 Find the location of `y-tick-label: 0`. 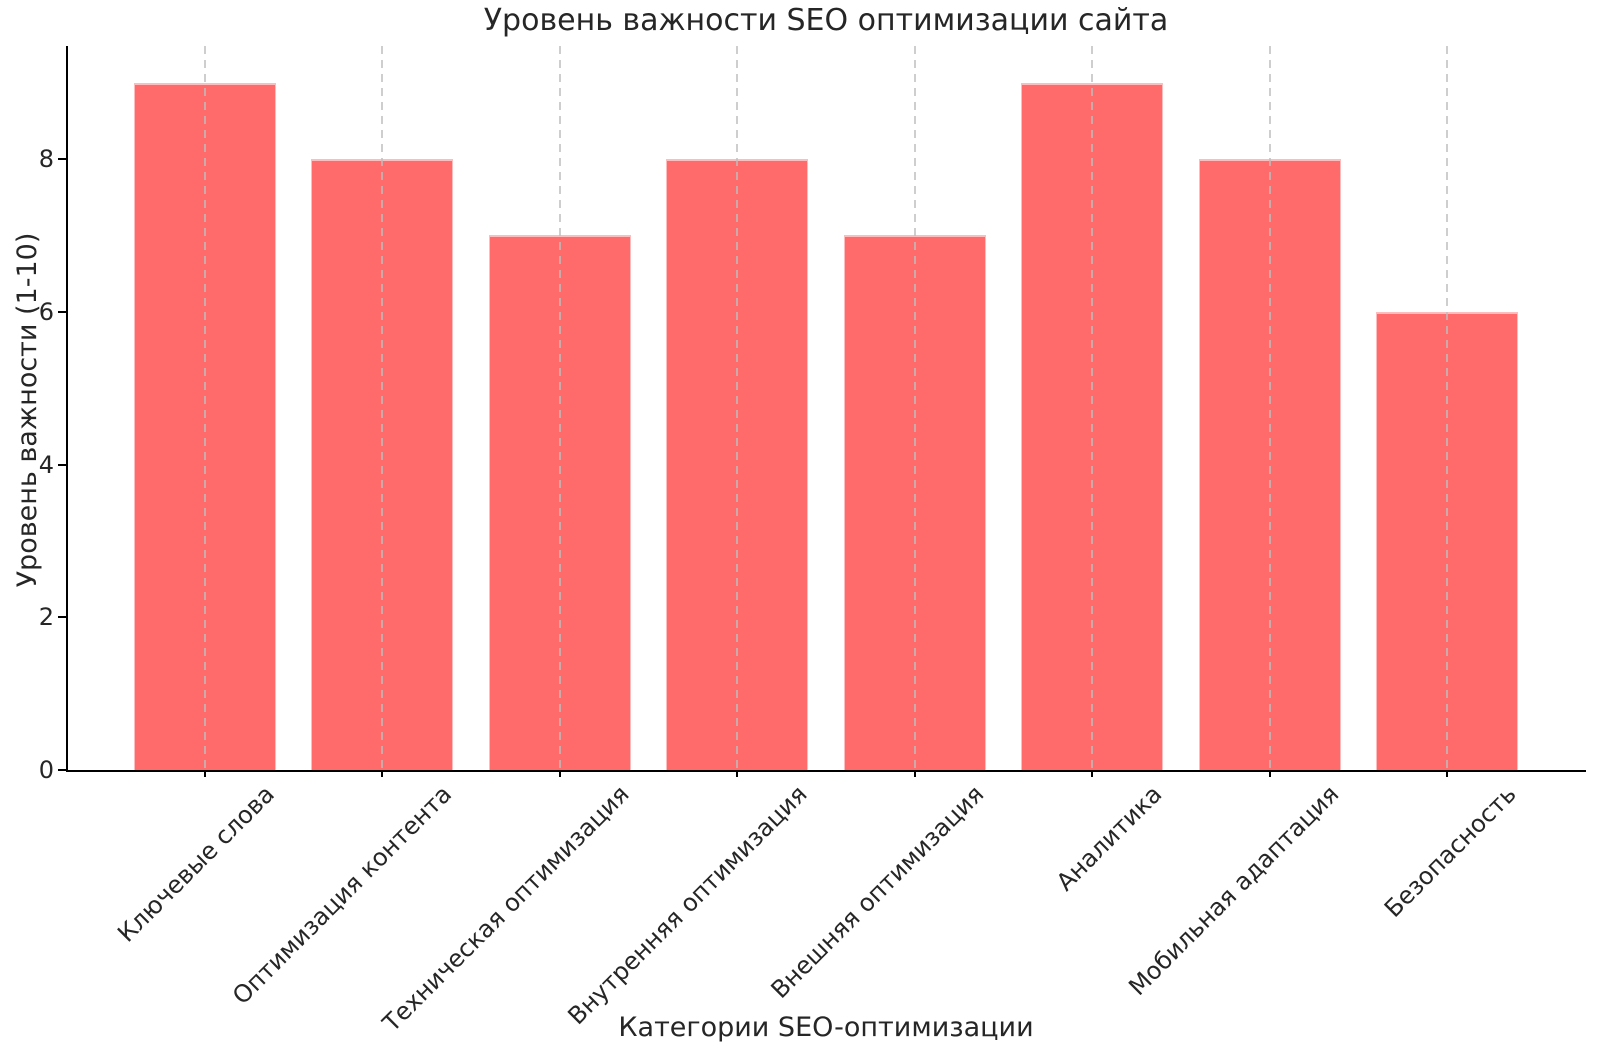

y-tick-label: 0 is located at coordinates (46, 770).